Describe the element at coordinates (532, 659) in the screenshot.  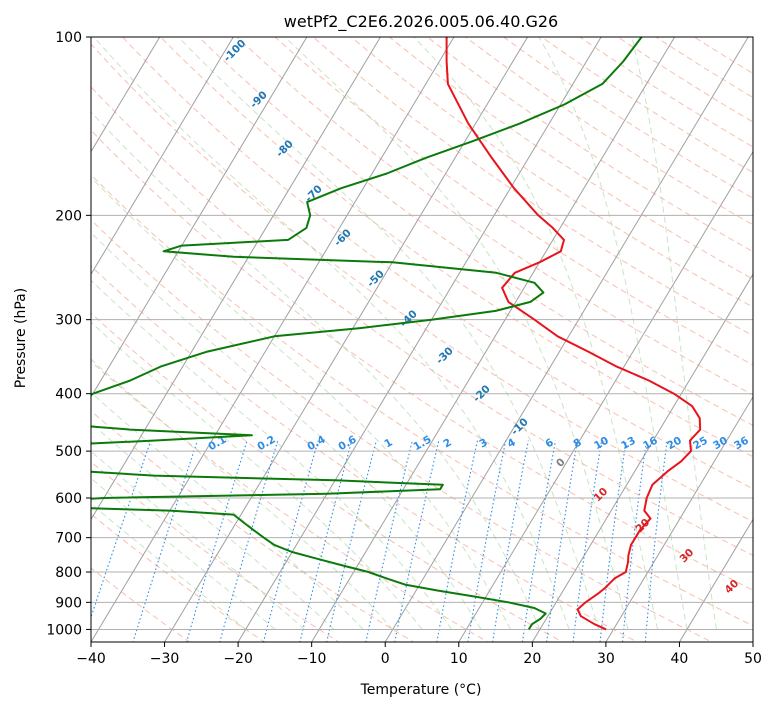
I see `x-tick-label: 20` at that location.